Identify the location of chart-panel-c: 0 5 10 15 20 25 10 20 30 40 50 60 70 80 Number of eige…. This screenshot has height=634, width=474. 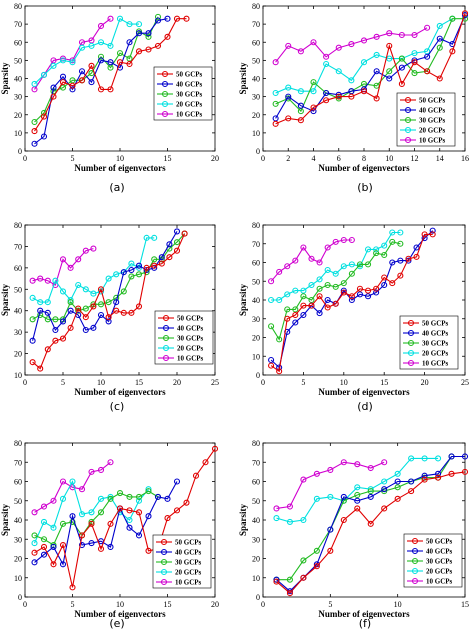
(109, 317).